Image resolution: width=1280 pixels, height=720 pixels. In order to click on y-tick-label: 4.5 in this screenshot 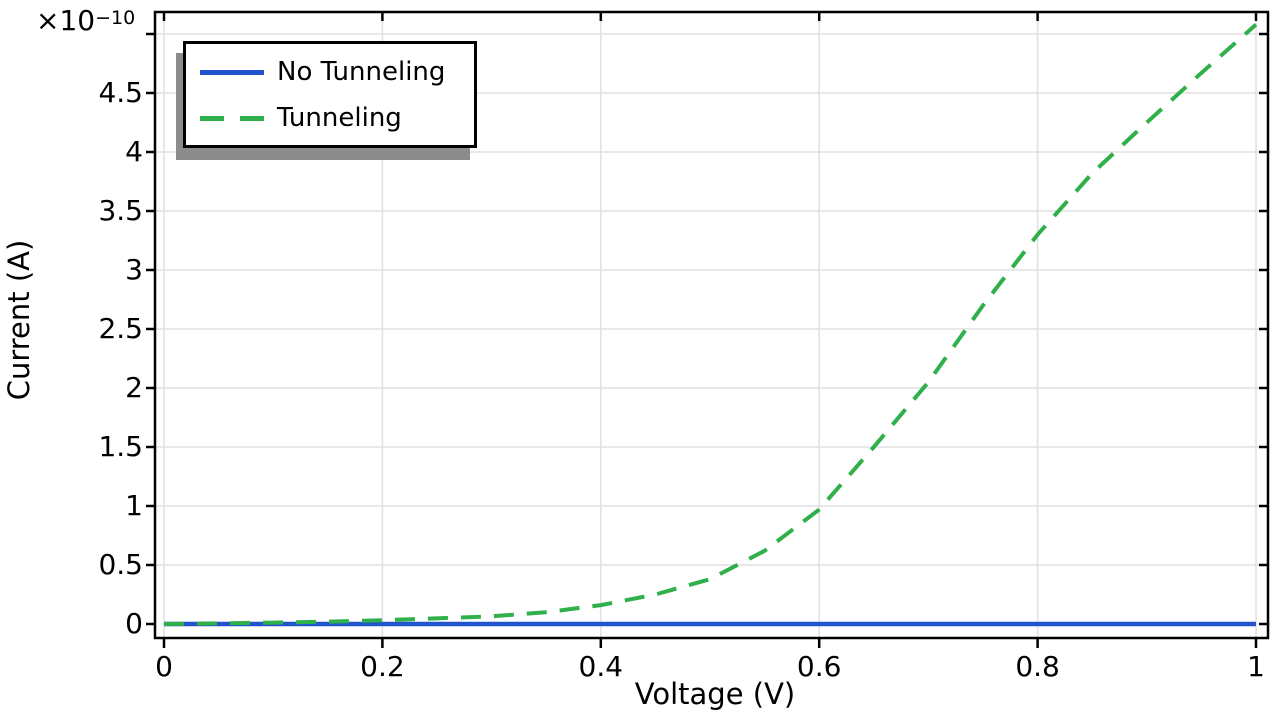, I will do `click(120, 92)`.